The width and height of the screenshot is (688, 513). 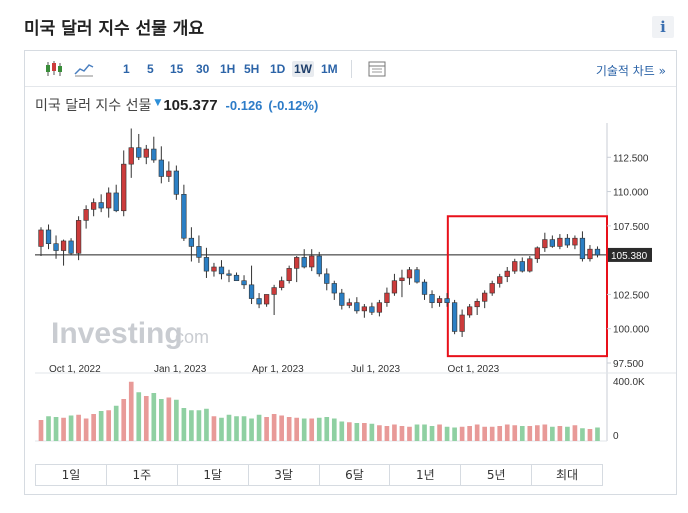 I want to click on interval-15: 15, so click(x=177, y=69).